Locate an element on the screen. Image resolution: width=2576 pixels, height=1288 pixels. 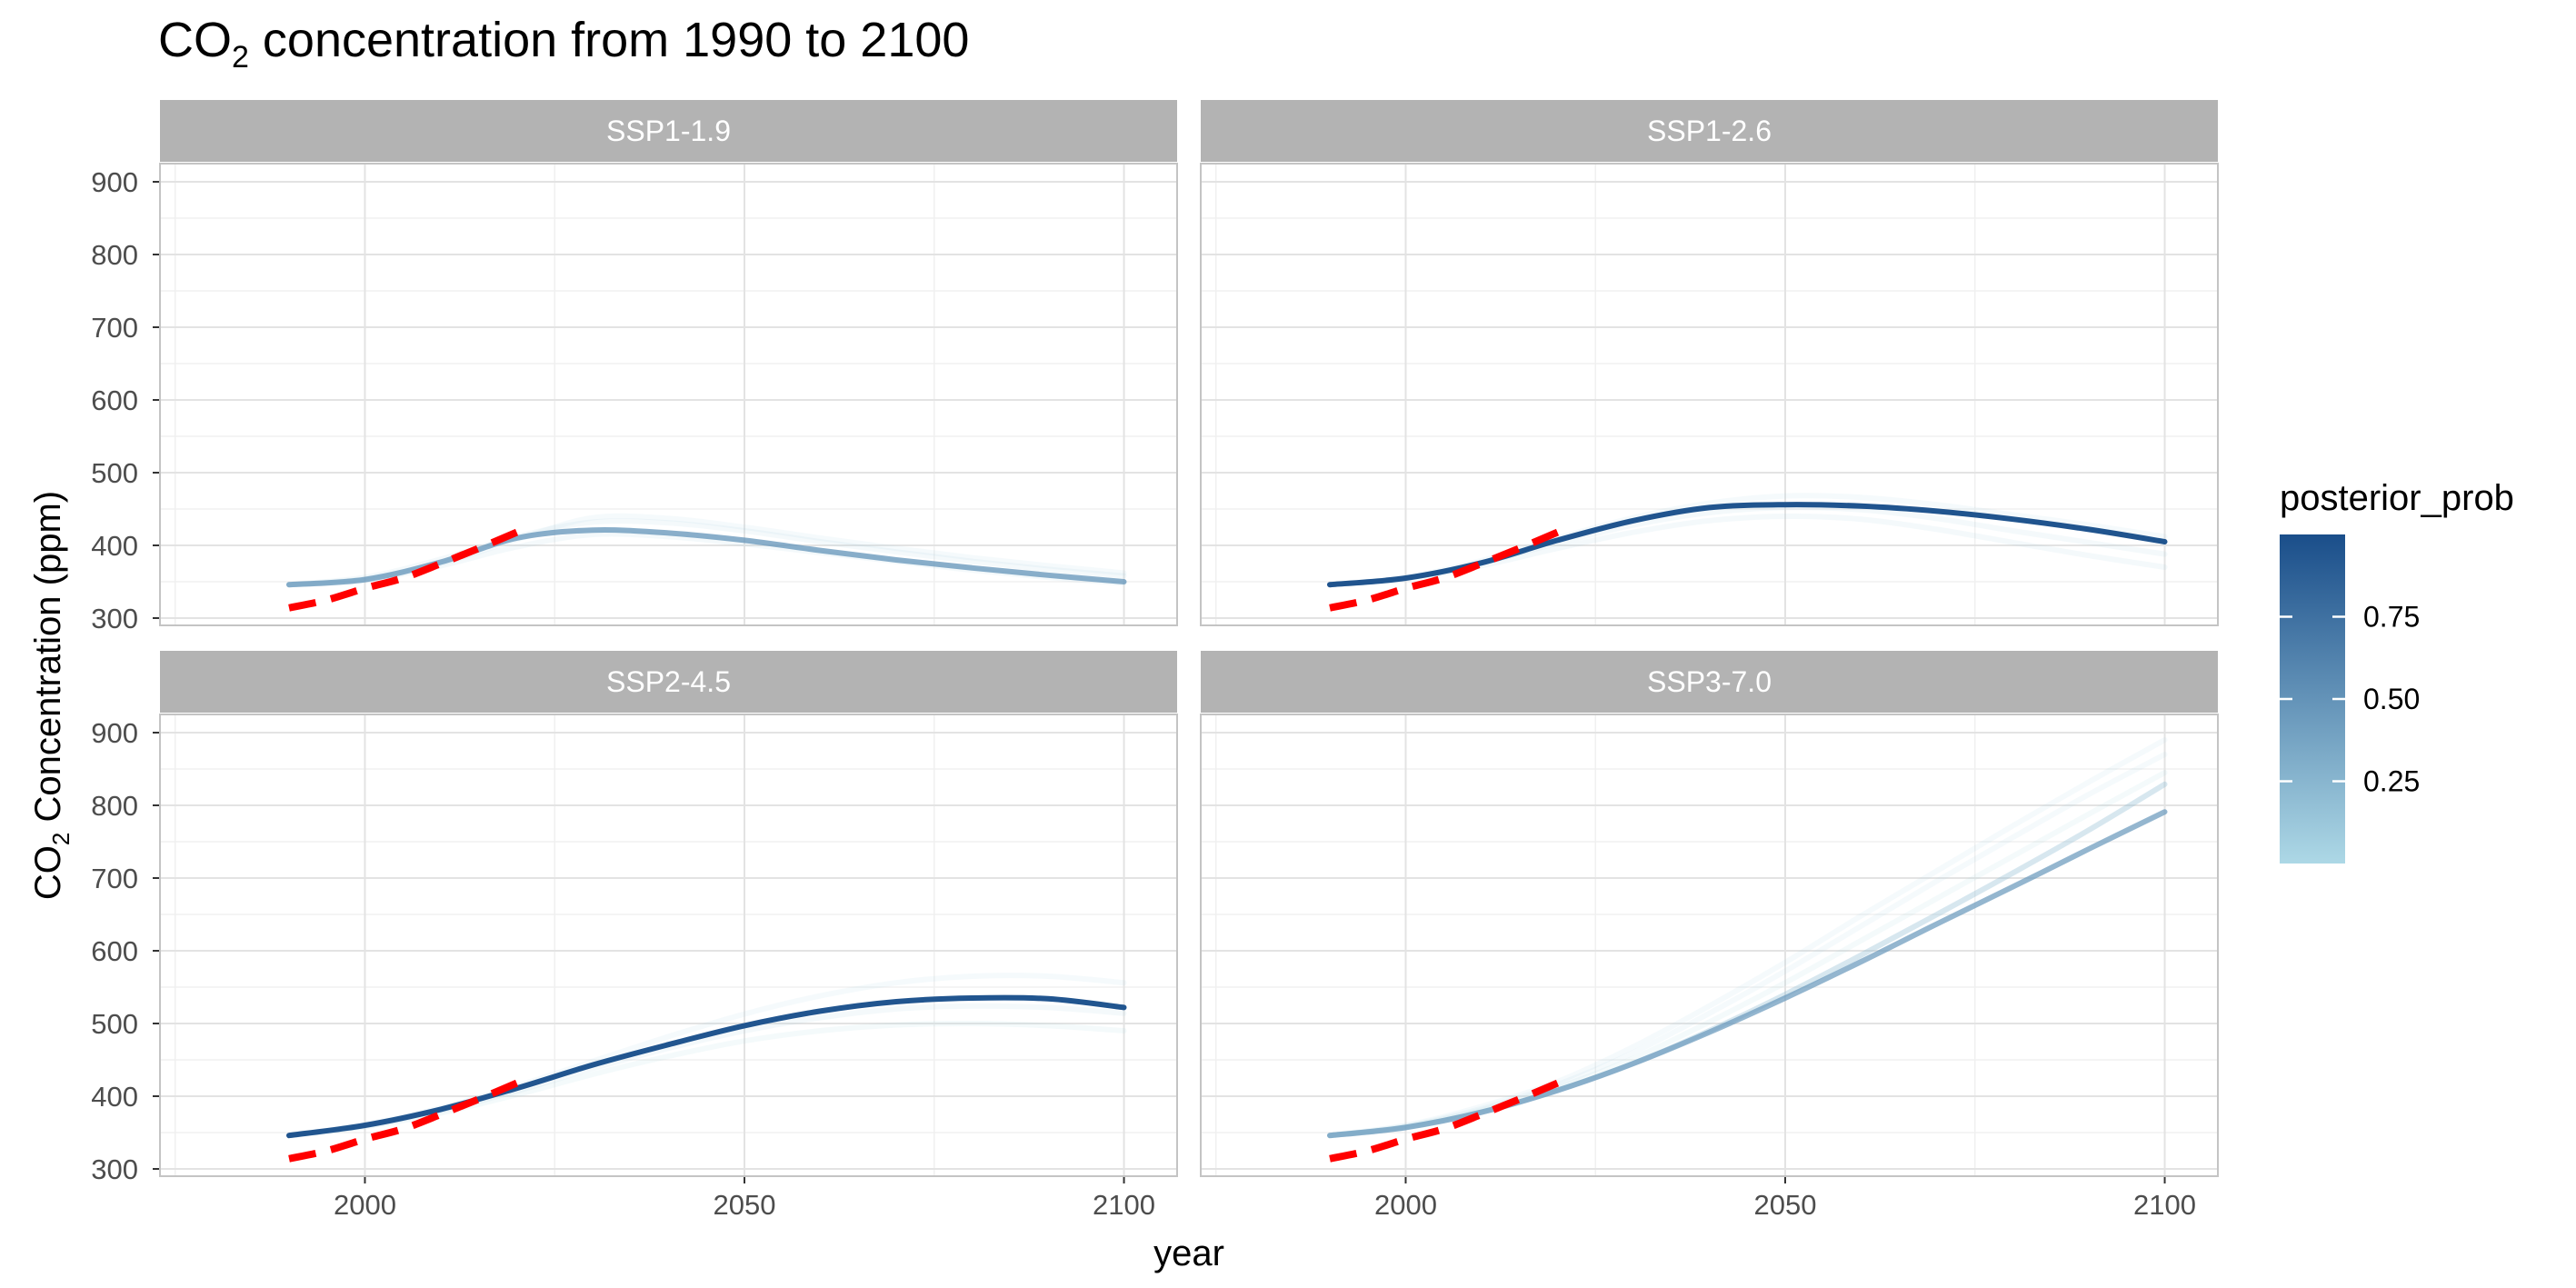
x-axis-label: year is located at coordinates (1188, 1253).